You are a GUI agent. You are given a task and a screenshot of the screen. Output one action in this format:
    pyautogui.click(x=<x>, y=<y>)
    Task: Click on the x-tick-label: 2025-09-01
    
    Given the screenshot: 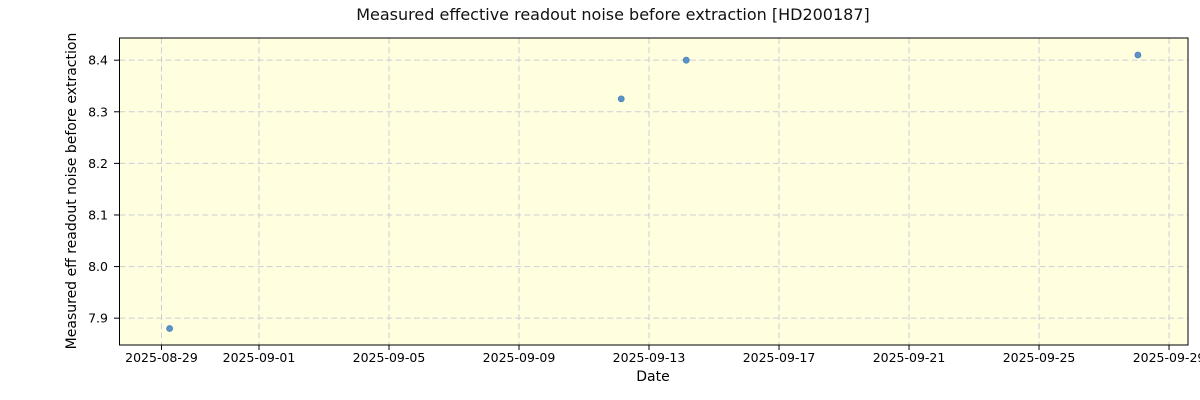 What is the action you would take?
    pyautogui.click(x=259, y=357)
    